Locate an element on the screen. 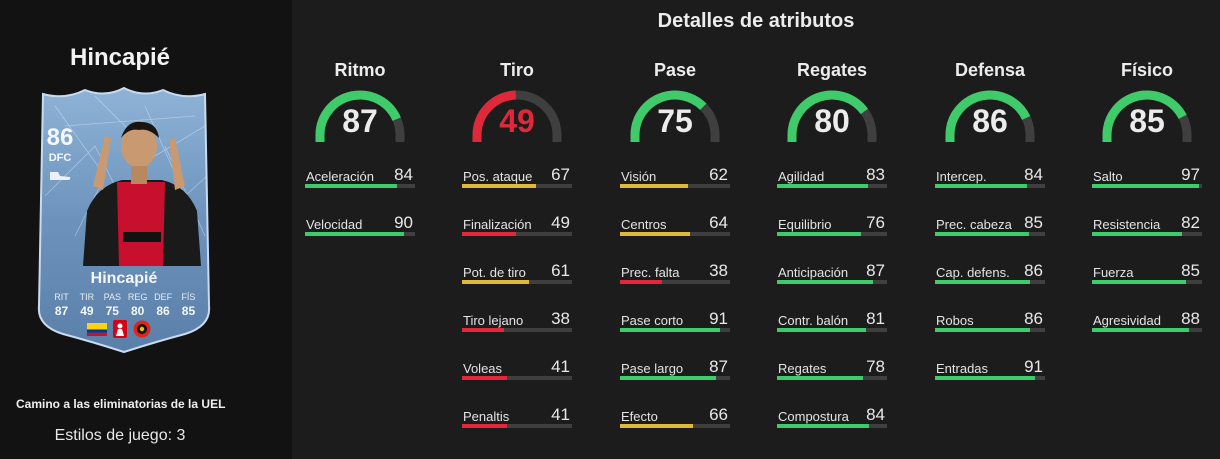  stat-row-efecto: Efecto 66 is located at coordinates (675, 419).